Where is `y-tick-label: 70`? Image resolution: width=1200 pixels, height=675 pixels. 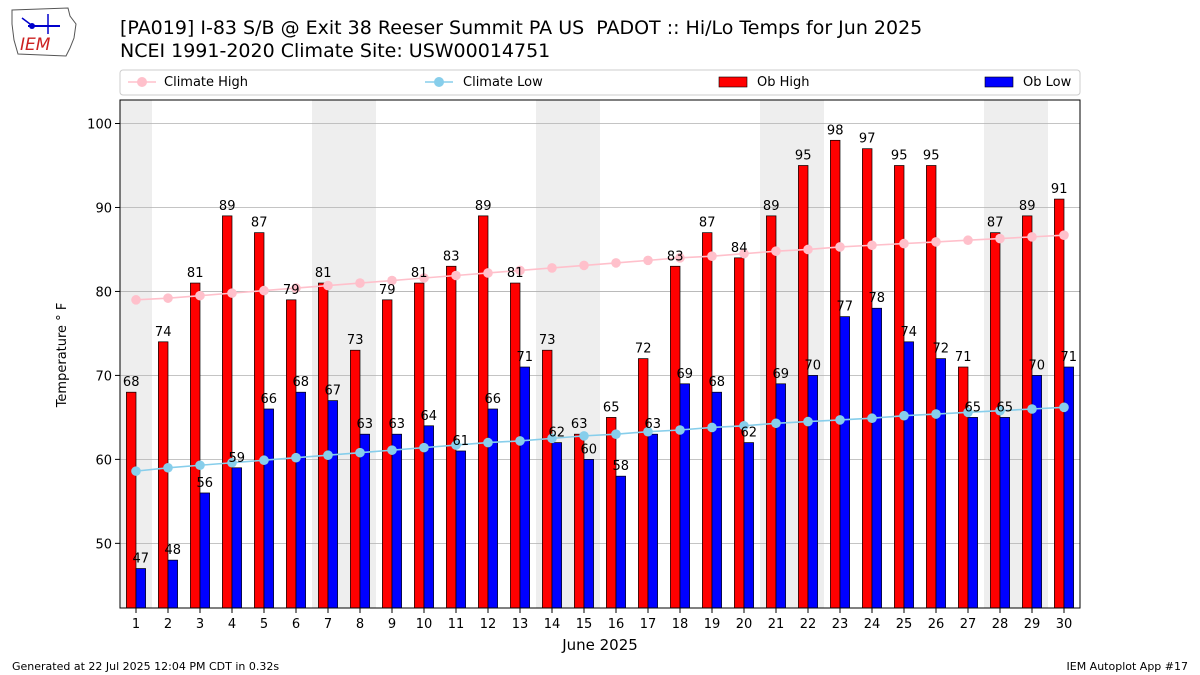
y-tick-label: 70 is located at coordinates (103, 376).